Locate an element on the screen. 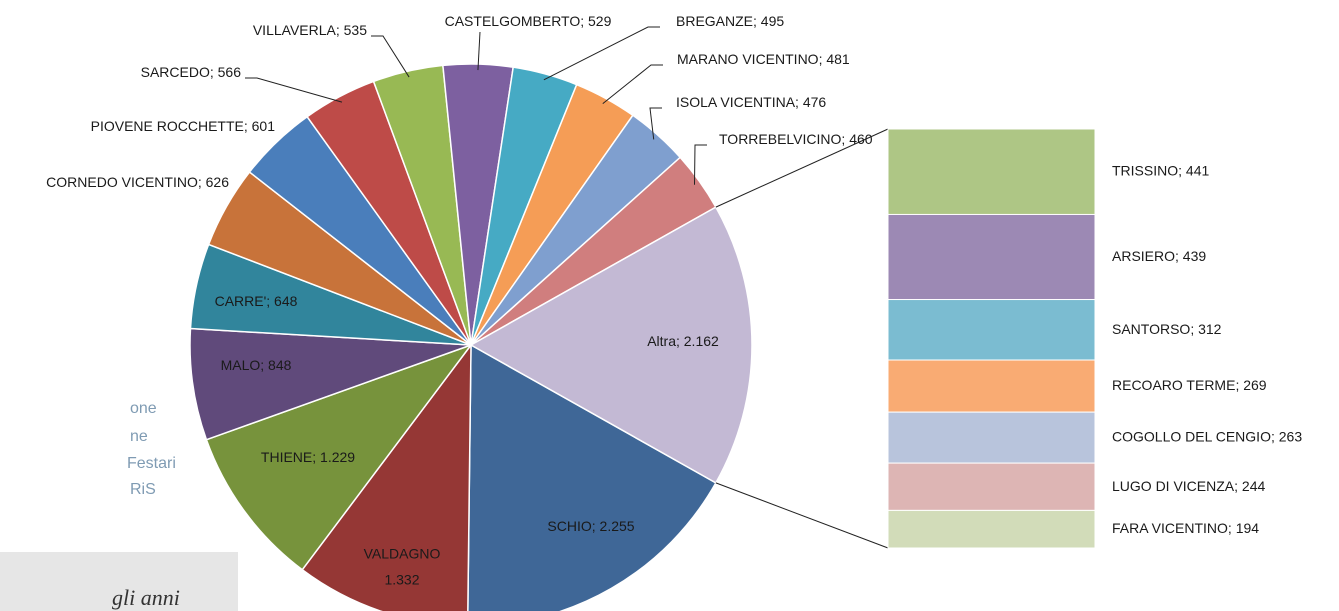  data-label: SANTORSO; 312 is located at coordinates (1167, 328).